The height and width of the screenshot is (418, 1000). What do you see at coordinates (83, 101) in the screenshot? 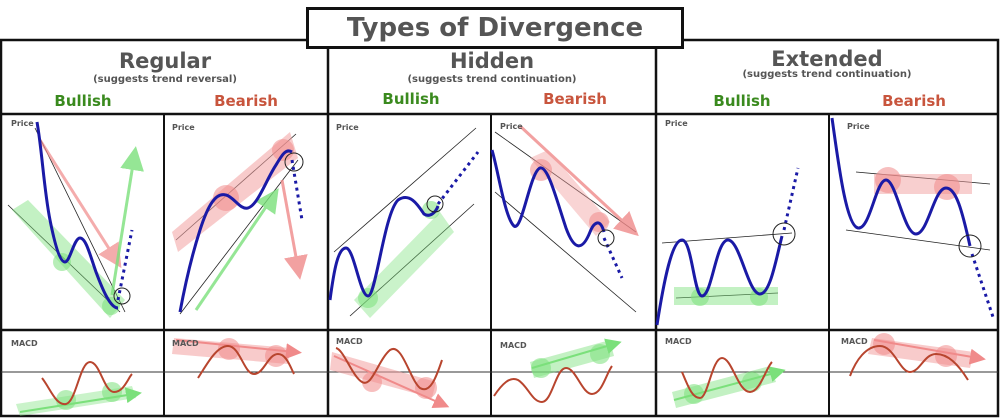
I see `label-regular-bullish: Bullish` at bounding box center [83, 101].